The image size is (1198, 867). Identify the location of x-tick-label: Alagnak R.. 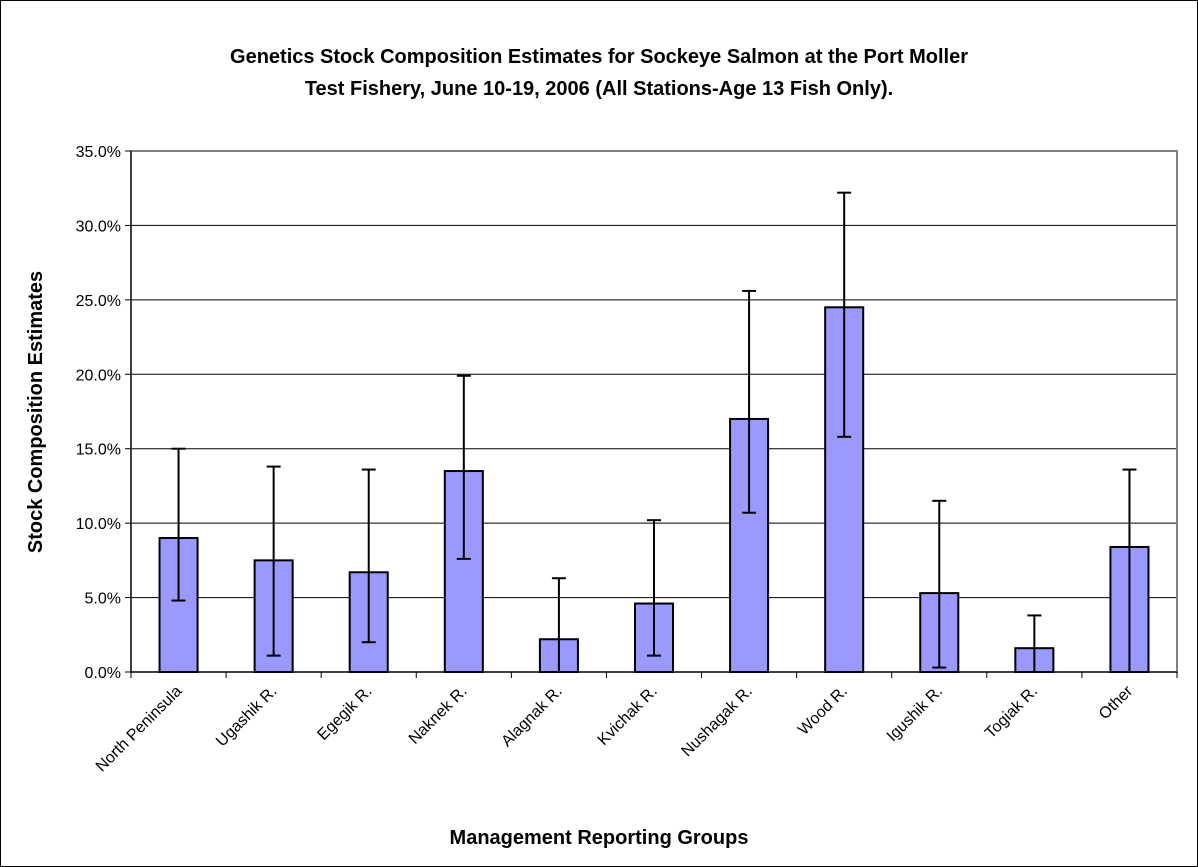
(531, 716).